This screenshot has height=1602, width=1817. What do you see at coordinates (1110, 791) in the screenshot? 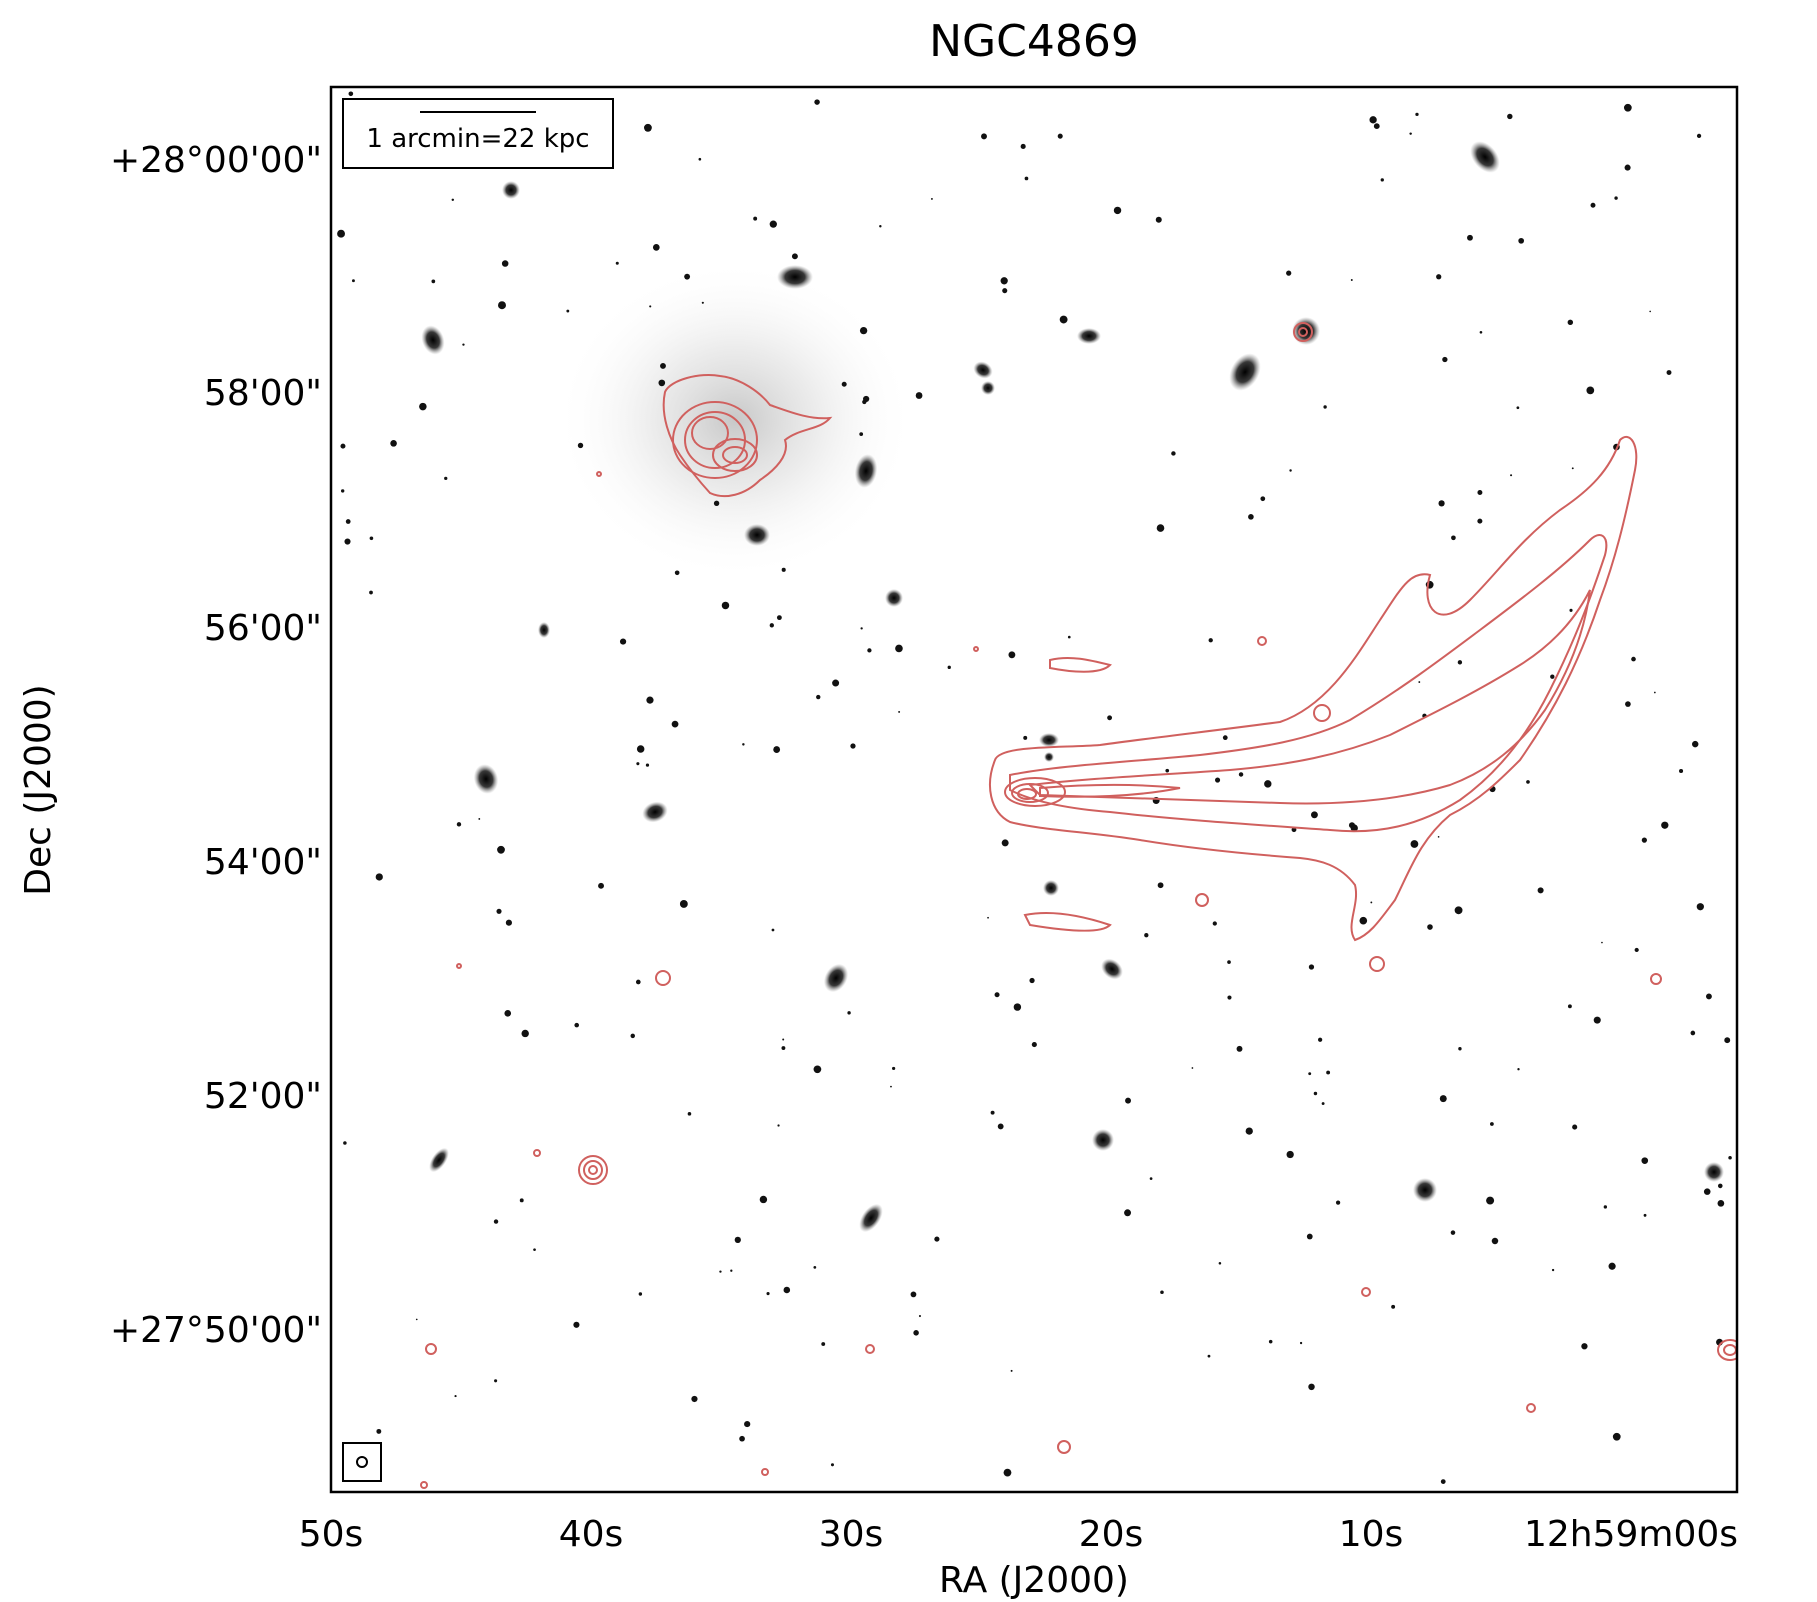
I see `contour-tail-core` at bounding box center [1110, 791].